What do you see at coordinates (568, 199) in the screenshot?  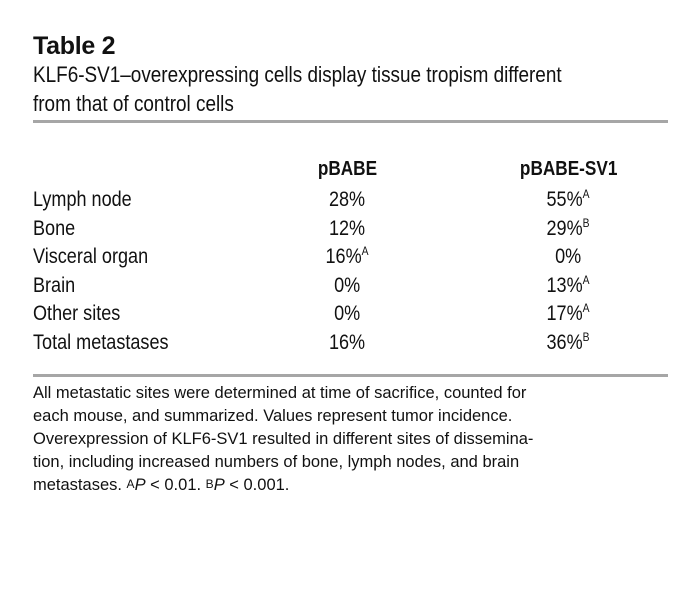 I see `cell-pbabe-sv1: 55%A` at bounding box center [568, 199].